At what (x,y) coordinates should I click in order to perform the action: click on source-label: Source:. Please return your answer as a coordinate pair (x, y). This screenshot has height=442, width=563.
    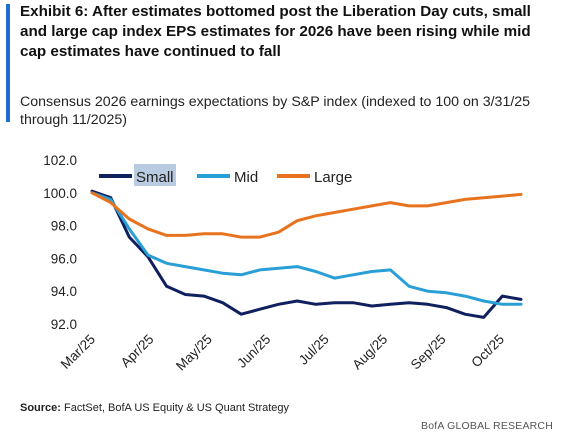
    Looking at the image, I should click on (40, 408).